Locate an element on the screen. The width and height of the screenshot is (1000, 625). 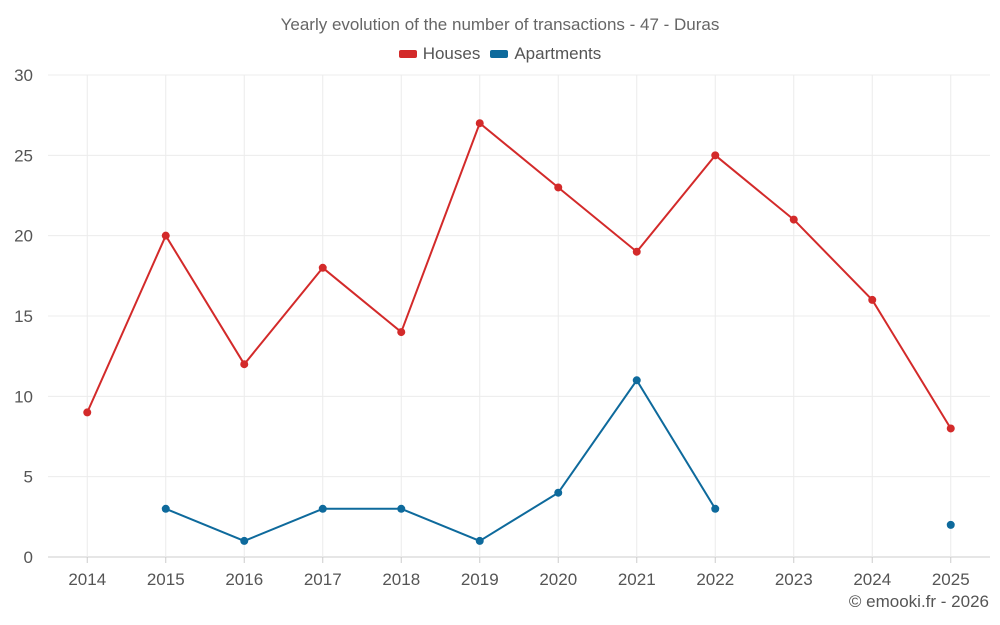
data-point-houses-2019 is located at coordinates (479, 123).